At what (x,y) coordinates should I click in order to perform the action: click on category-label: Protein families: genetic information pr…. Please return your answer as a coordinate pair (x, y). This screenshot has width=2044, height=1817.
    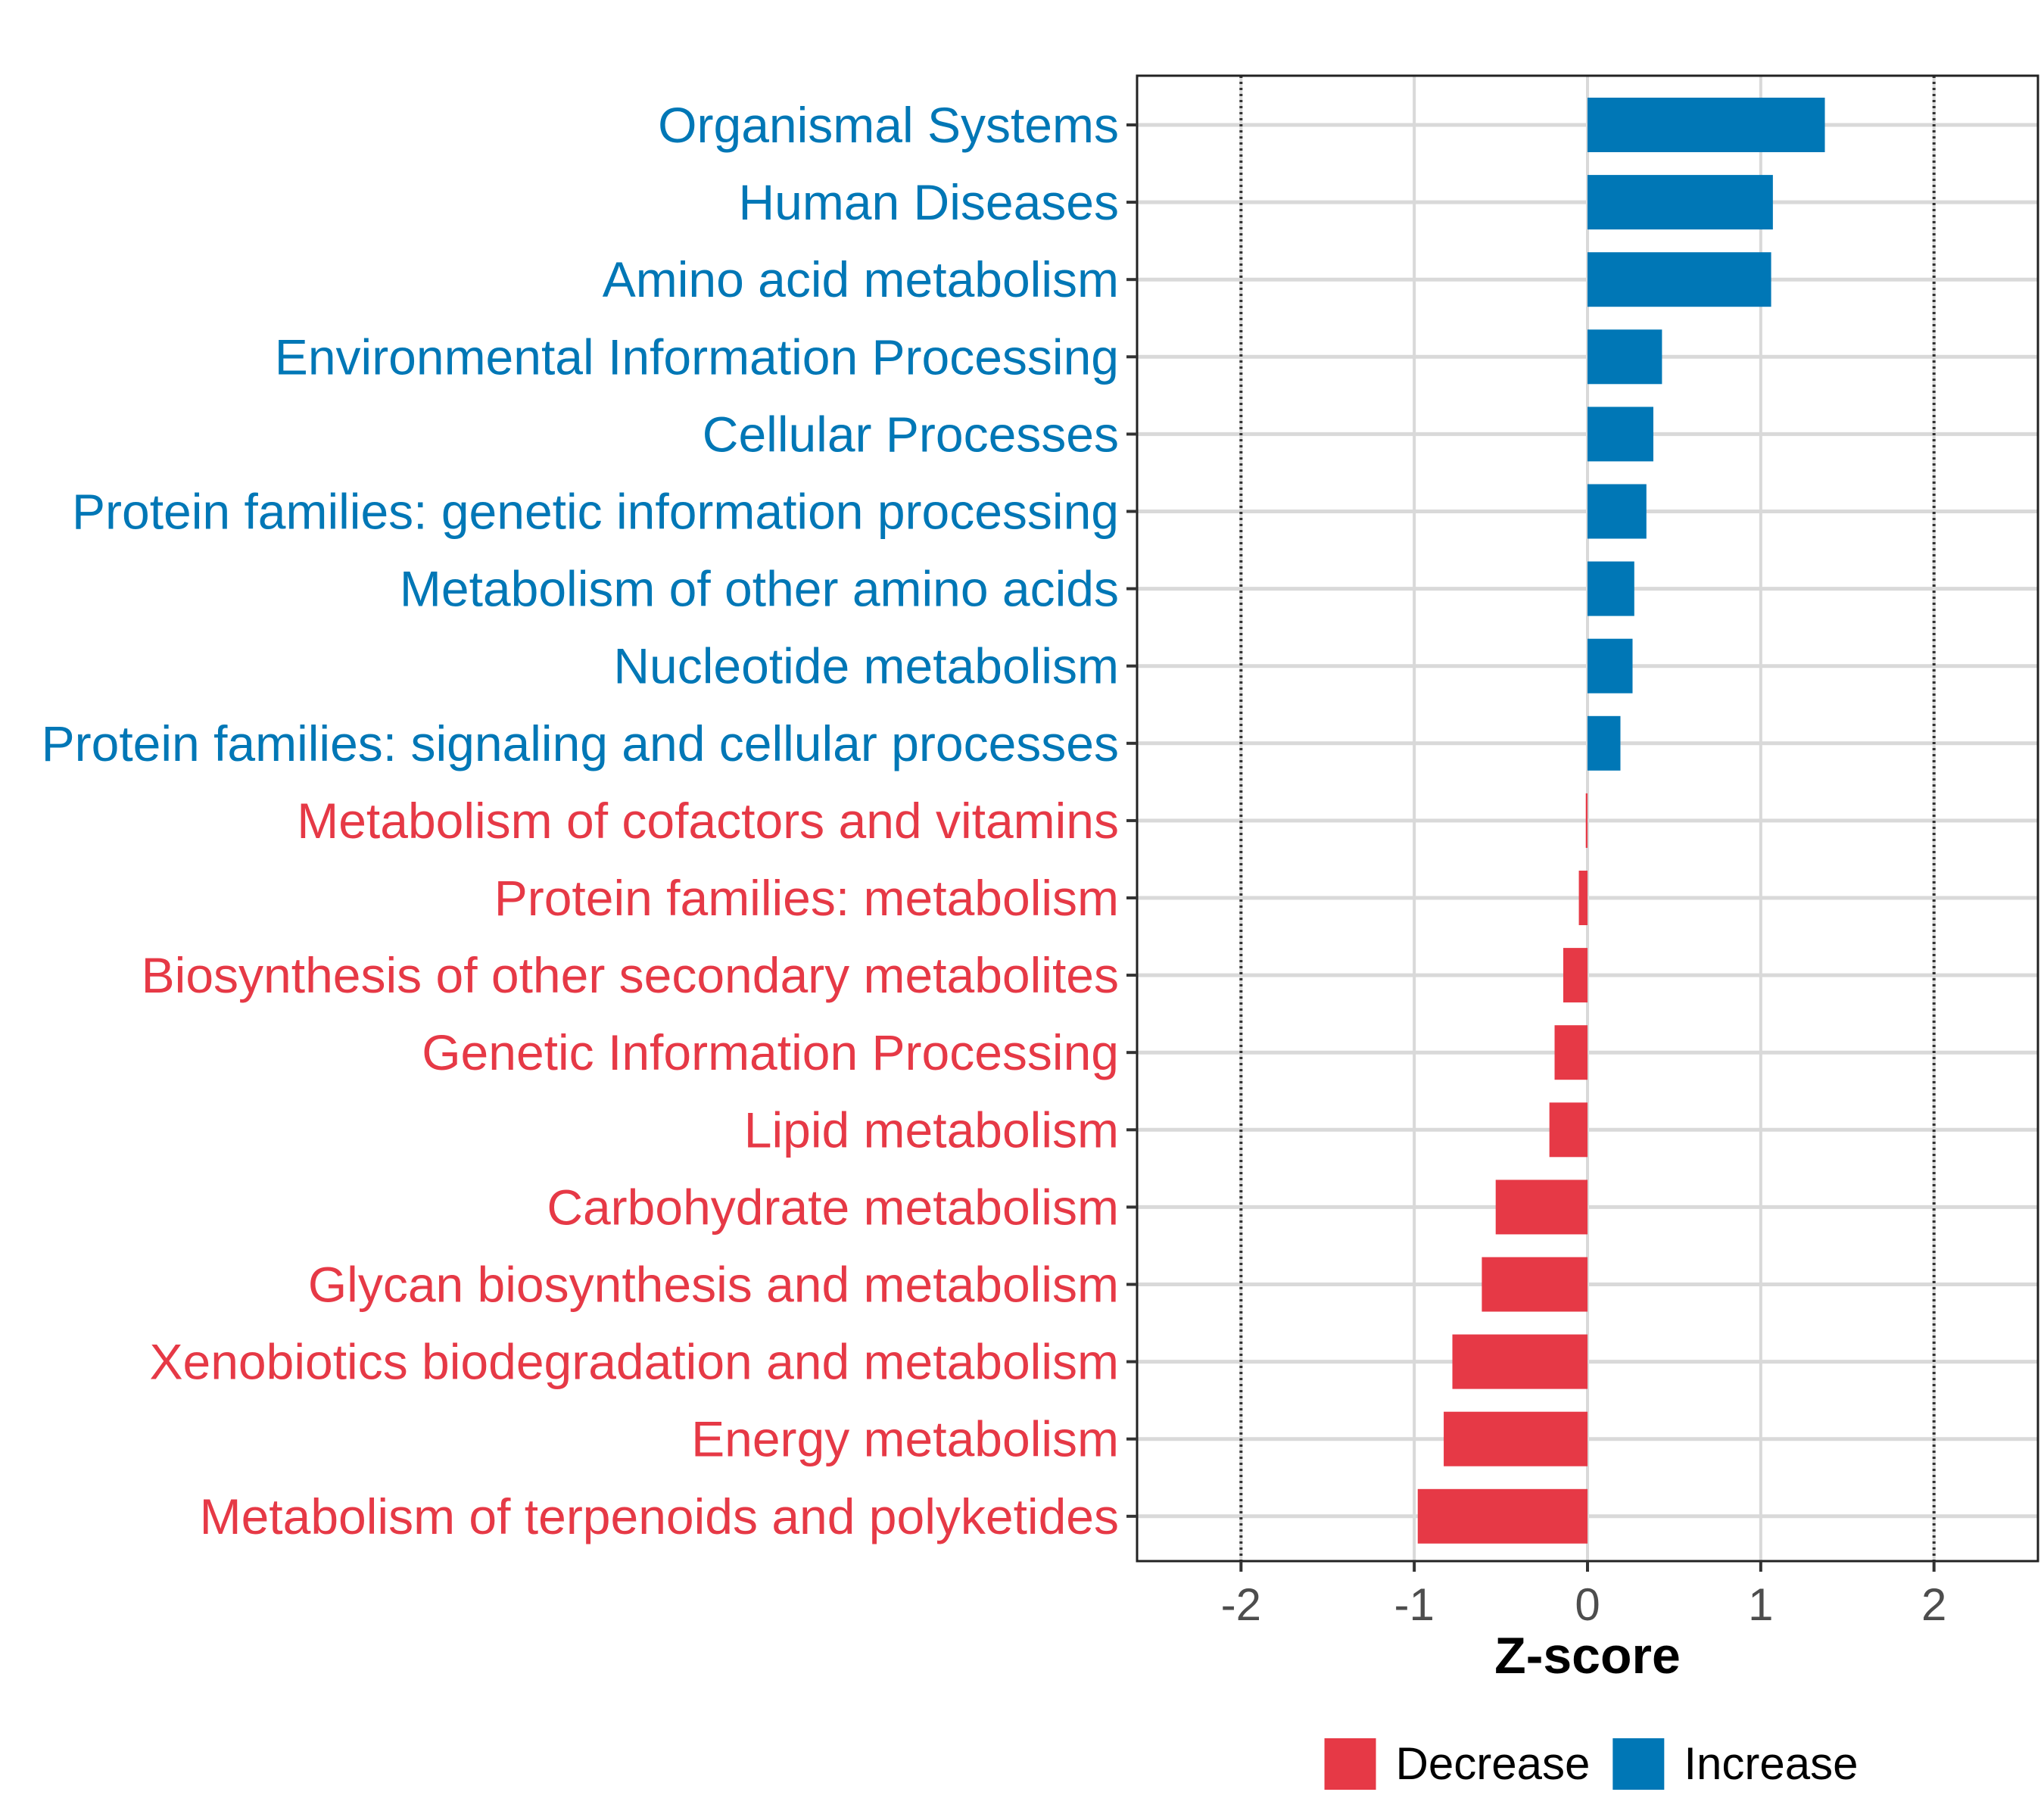
    Looking at the image, I should click on (595, 512).